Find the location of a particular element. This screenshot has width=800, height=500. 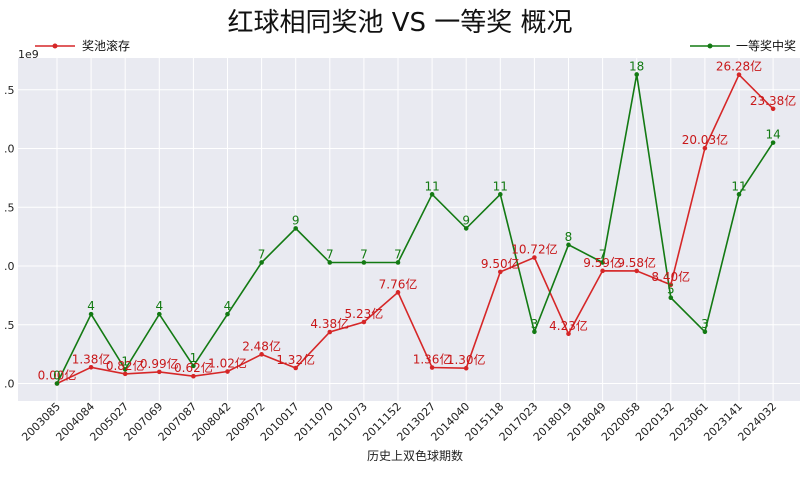

y-tick-labels: .0 .5 .0 .5 .0 .5 is located at coordinates (9, 237).